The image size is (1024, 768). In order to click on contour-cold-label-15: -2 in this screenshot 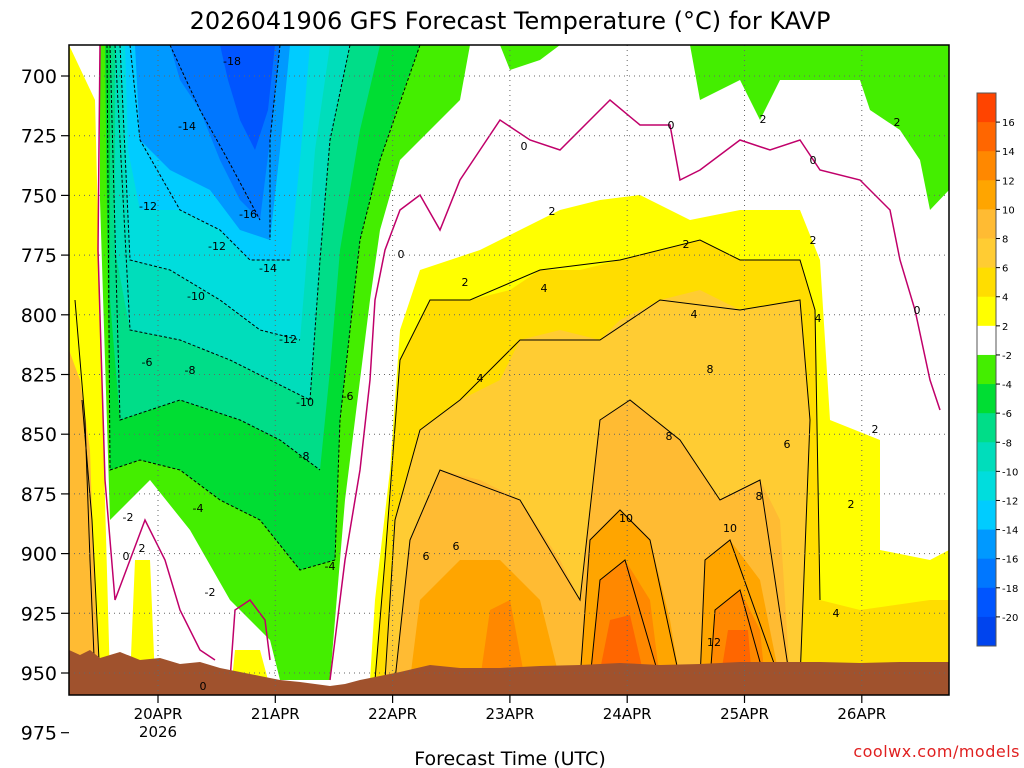, I will do `click(128, 517)`.